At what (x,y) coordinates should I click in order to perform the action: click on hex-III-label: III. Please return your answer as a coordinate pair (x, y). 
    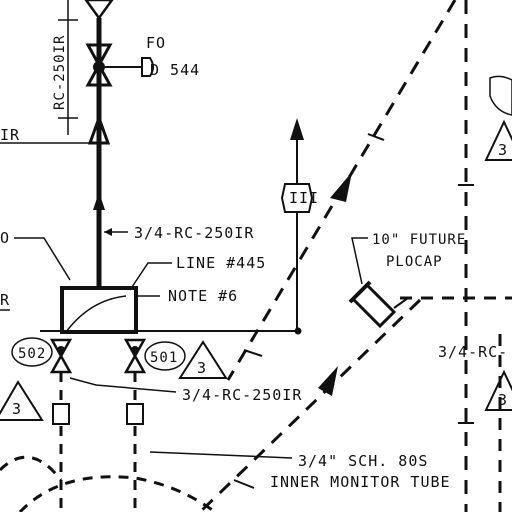
    Looking at the image, I should click on (304, 198).